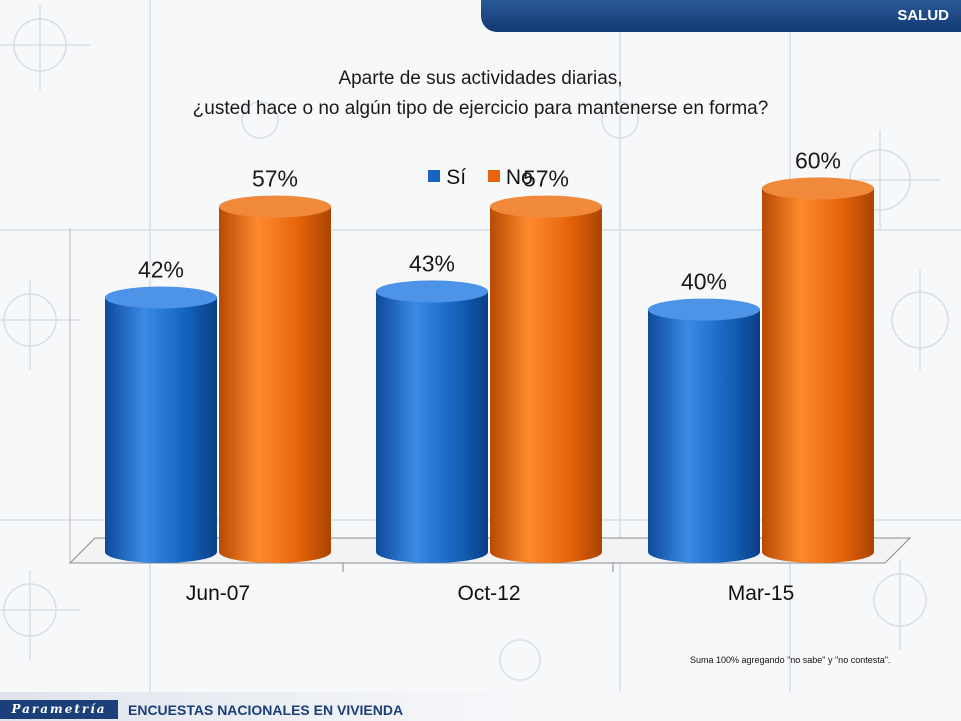 This screenshot has width=961, height=721. What do you see at coordinates (519, 177) in the screenshot?
I see `legend-label-no: No` at bounding box center [519, 177].